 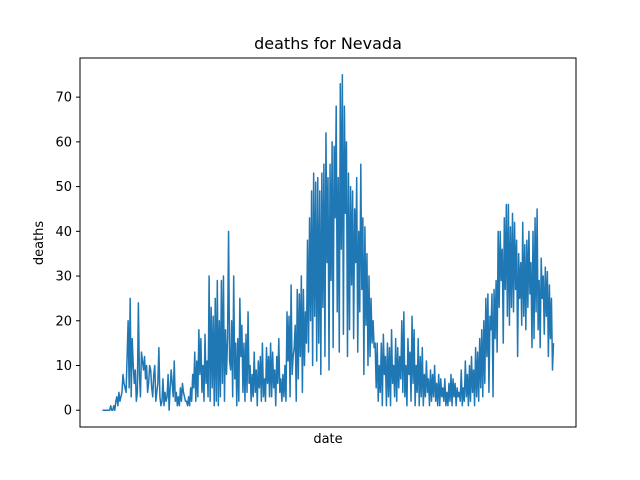 I want to click on y-tick-label: 20, so click(x=63, y=321).